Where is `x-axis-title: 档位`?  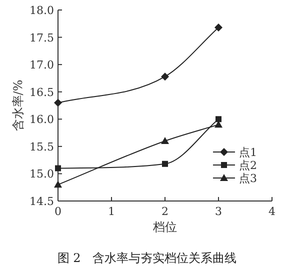 x-axis-title: 档位 is located at coordinates (164, 227).